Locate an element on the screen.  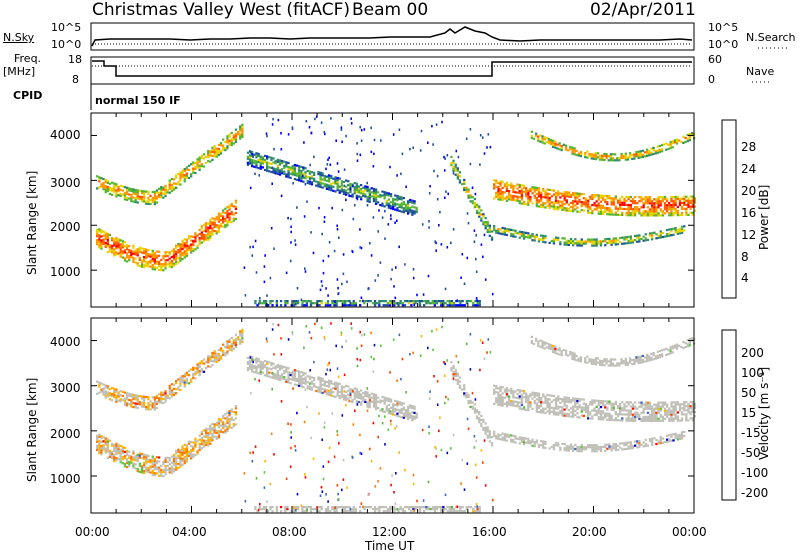
power-cbar-tick: 12 is located at coordinates (749, 235).